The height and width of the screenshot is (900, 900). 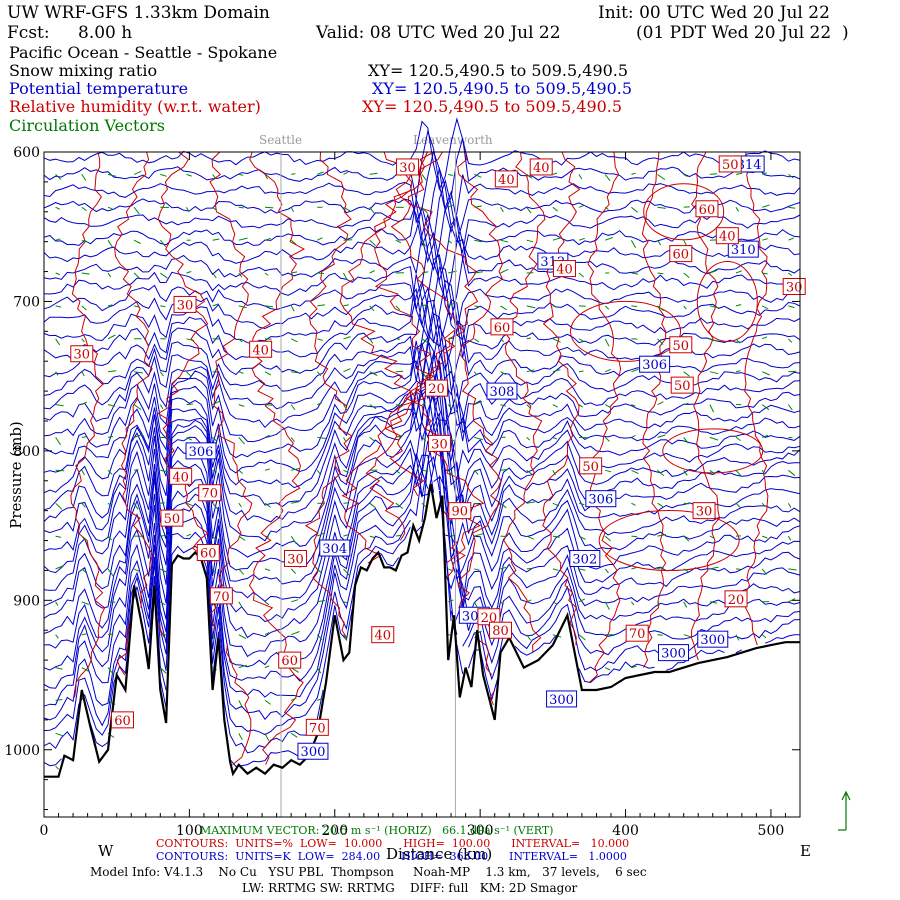 I want to click on field-theta-xy: XY= 120.5,490.5 to 509.5,490.5, so click(x=502, y=88).